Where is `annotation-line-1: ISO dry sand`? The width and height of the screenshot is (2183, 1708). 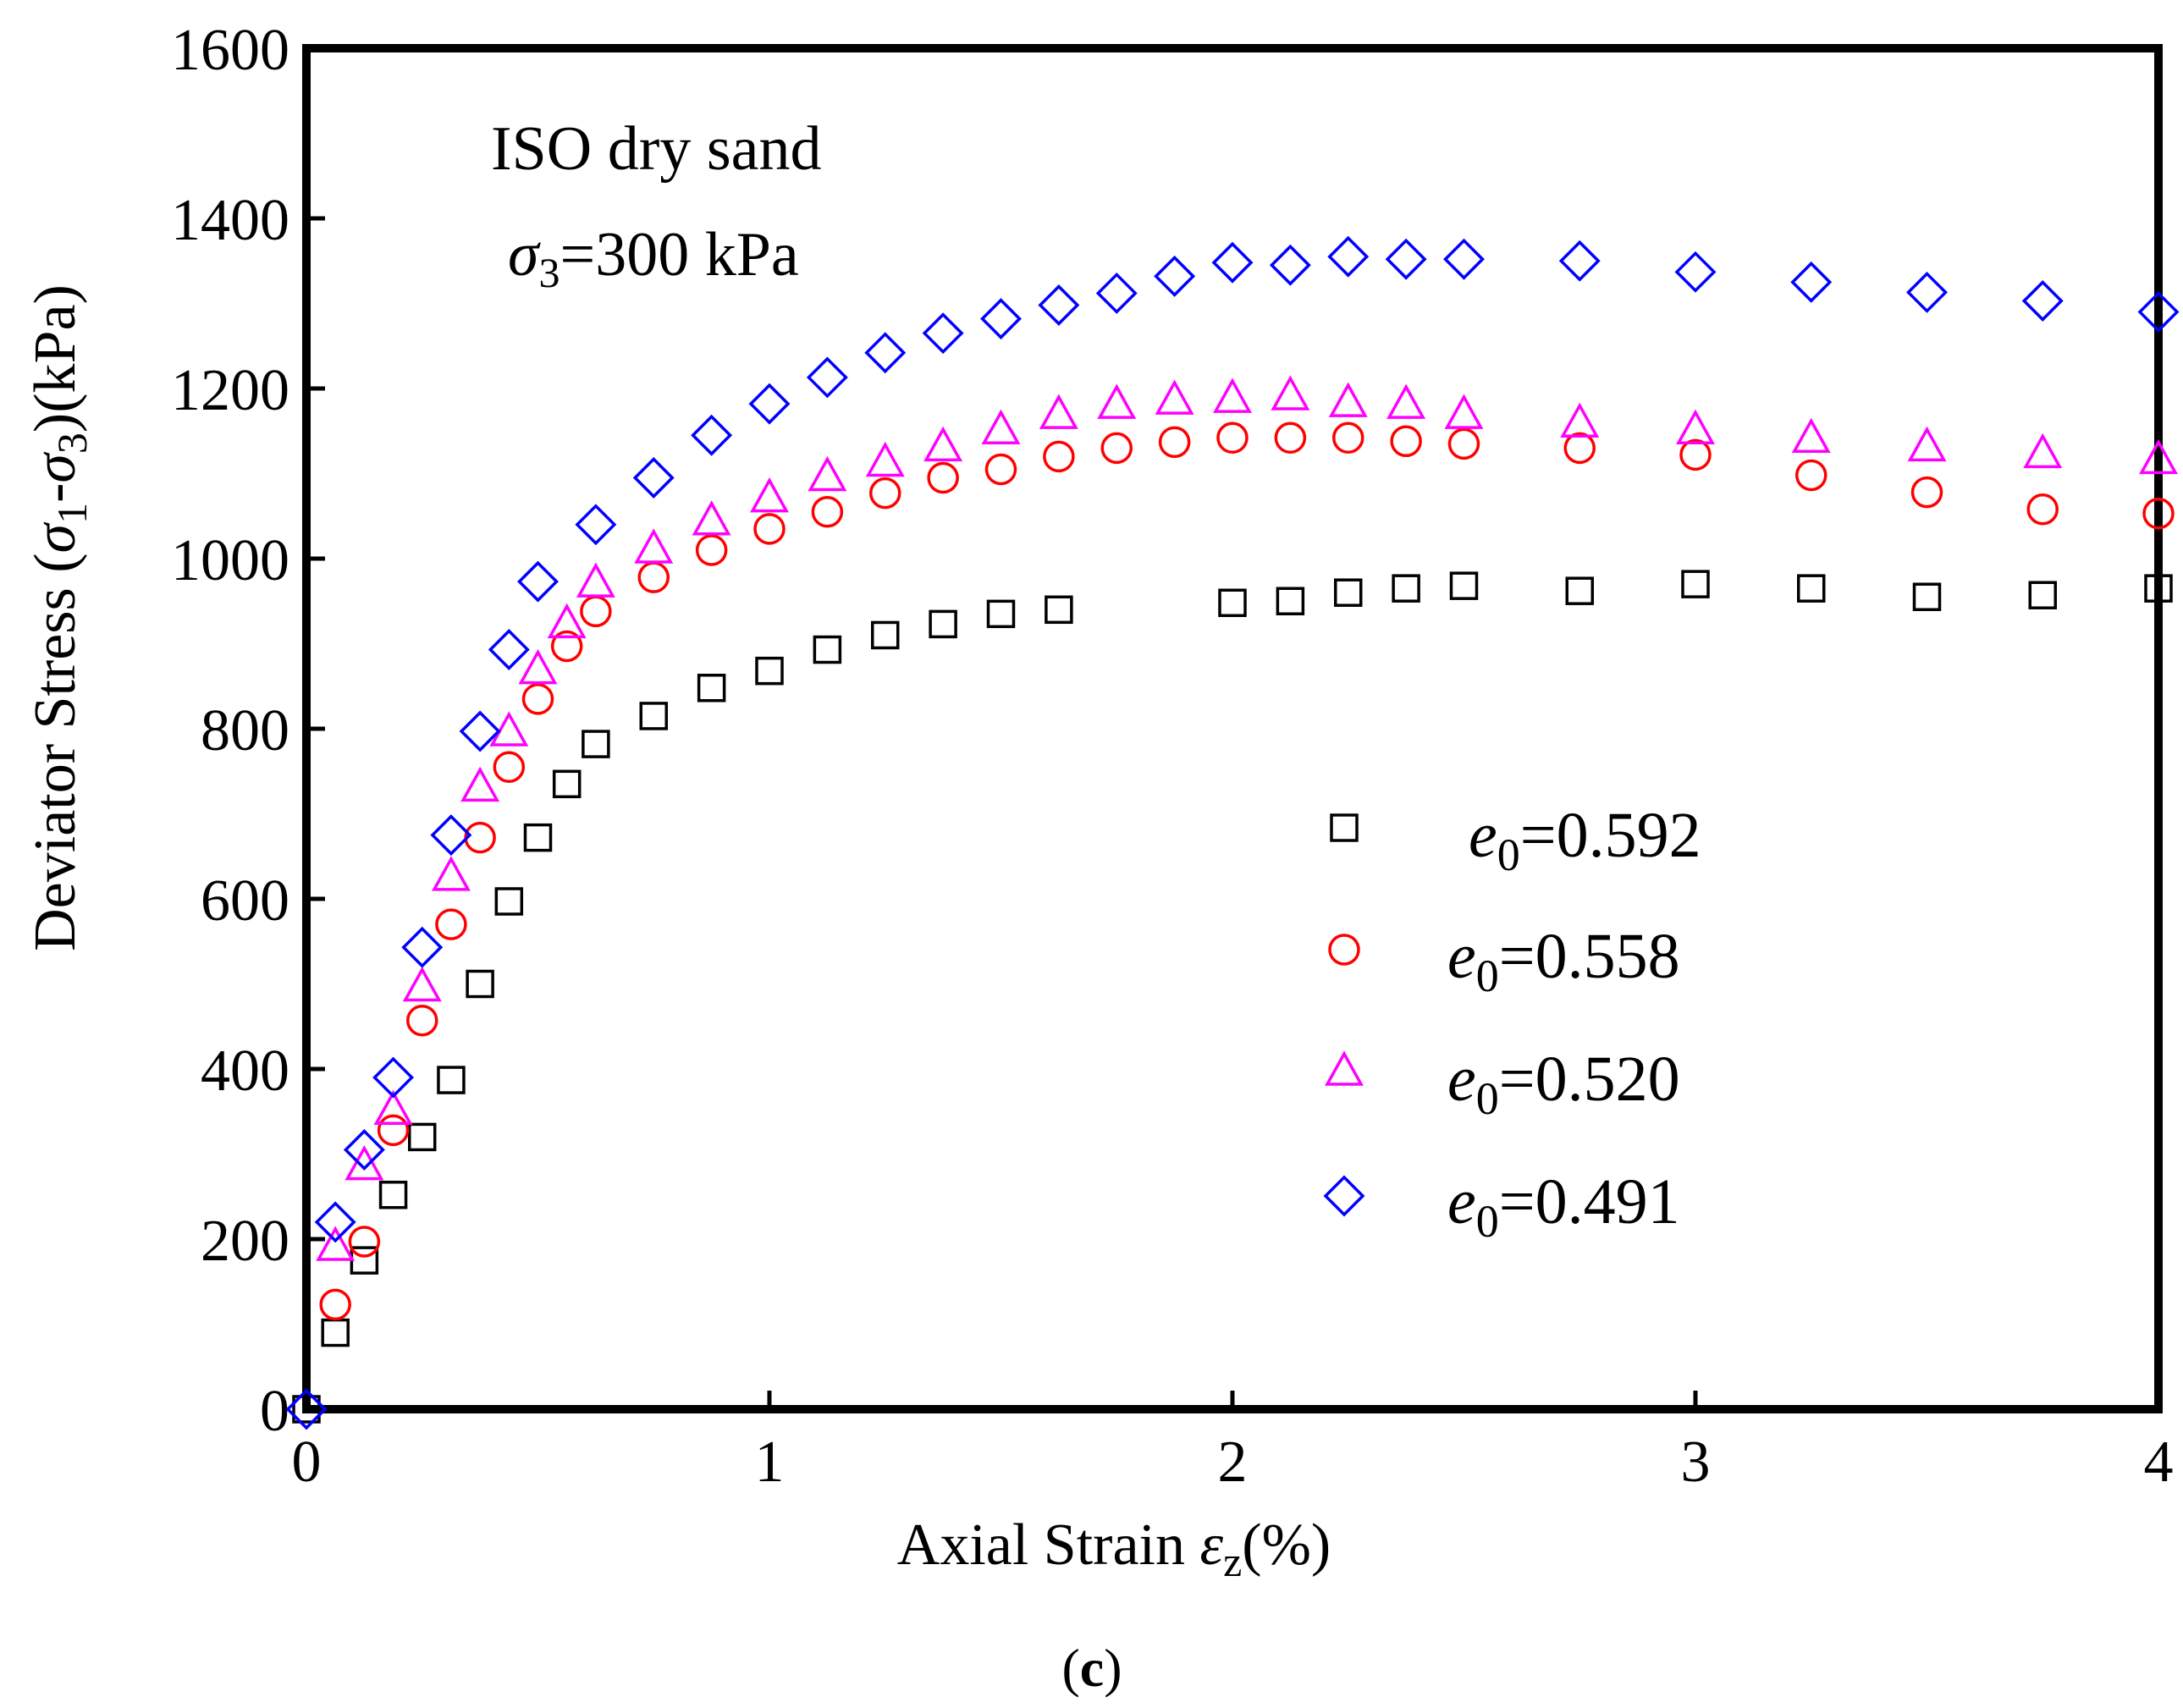 annotation-line-1: ISO dry sand is located at coordinates (657, 149).